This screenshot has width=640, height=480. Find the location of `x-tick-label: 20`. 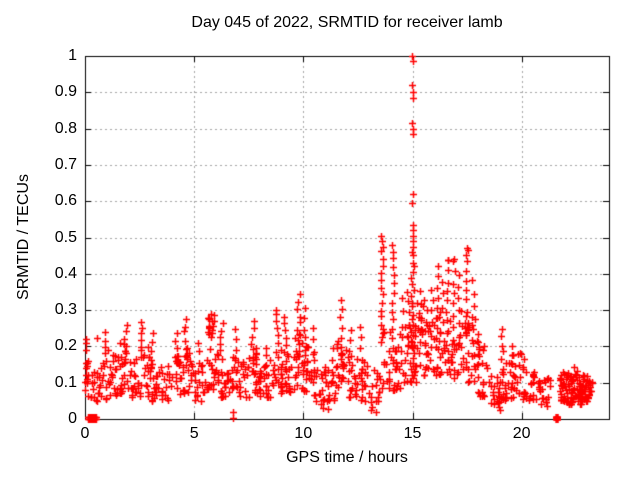

x-tick-label: 20 is located at coordinates (521, 433).